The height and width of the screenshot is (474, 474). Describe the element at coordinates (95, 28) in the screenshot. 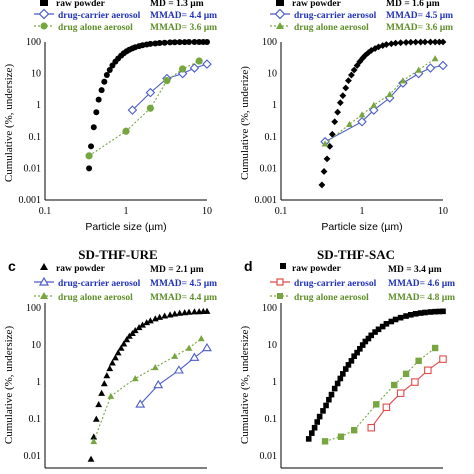

I see `legend-alone-label-a: drug alone aerosol` at that location.